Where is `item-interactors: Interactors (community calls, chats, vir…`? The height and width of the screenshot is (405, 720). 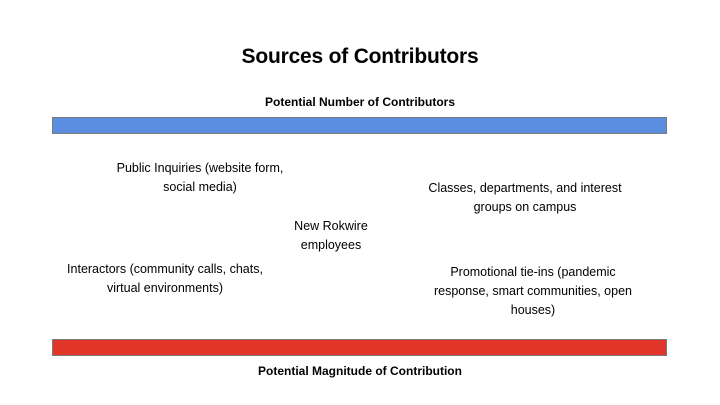
item-interactors: Interactors (community calls, chats, vir… is located at coordinates (165, 278).